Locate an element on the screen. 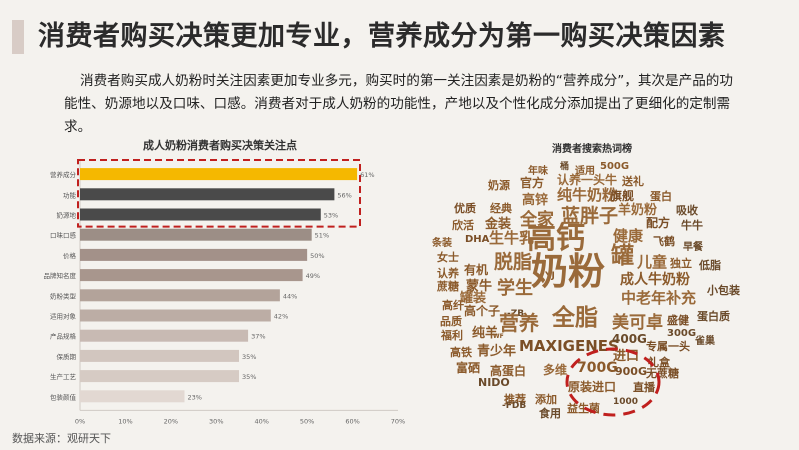 The image size is (799, 450). cloud-word: 多维 is located at coordinates (555, 370).